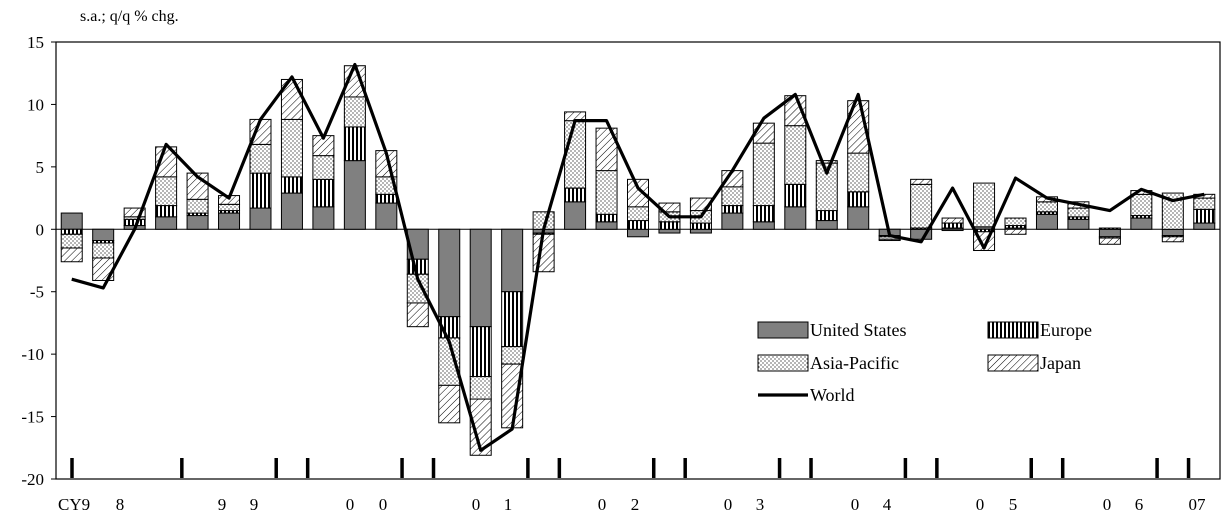 The width and height of the screenshot is (1226, 519). What do you see at coordinates (32, 417) in the screenshot?
I see `y-tick-label: -15` at bounding box center [32, 417].